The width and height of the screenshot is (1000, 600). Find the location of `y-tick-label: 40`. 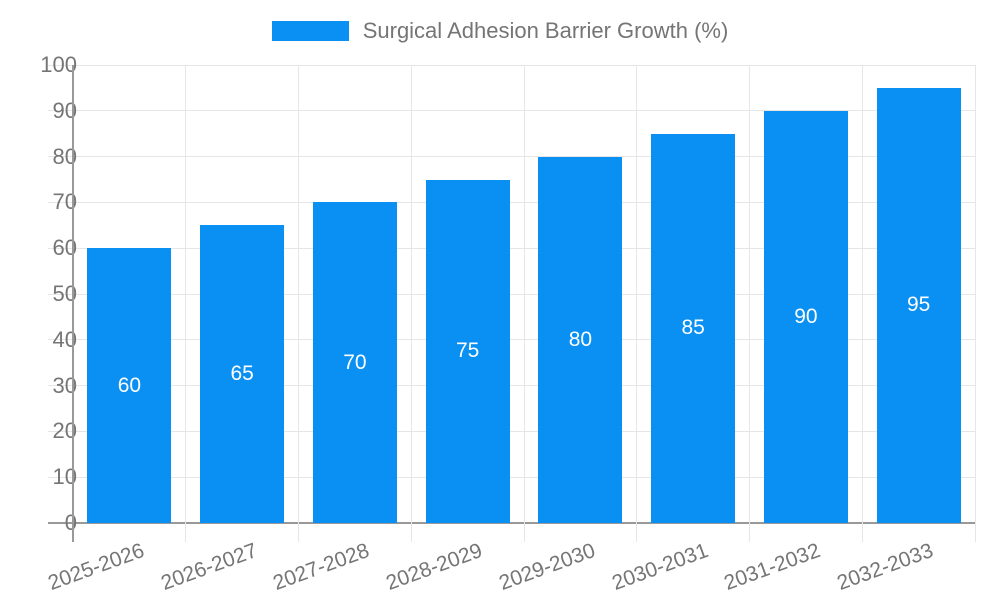

y-tick-label: 40 is located at coordinates (64, 339).